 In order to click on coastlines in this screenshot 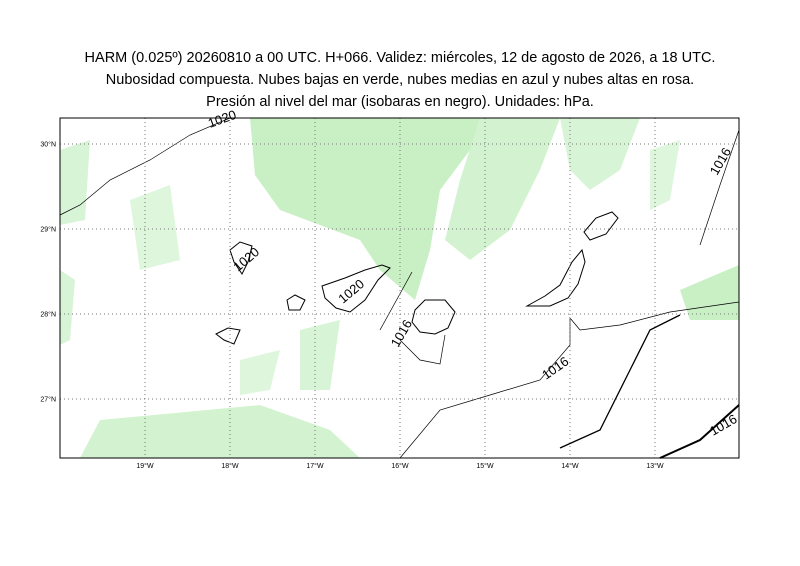, I will do `click(417, 278)`.